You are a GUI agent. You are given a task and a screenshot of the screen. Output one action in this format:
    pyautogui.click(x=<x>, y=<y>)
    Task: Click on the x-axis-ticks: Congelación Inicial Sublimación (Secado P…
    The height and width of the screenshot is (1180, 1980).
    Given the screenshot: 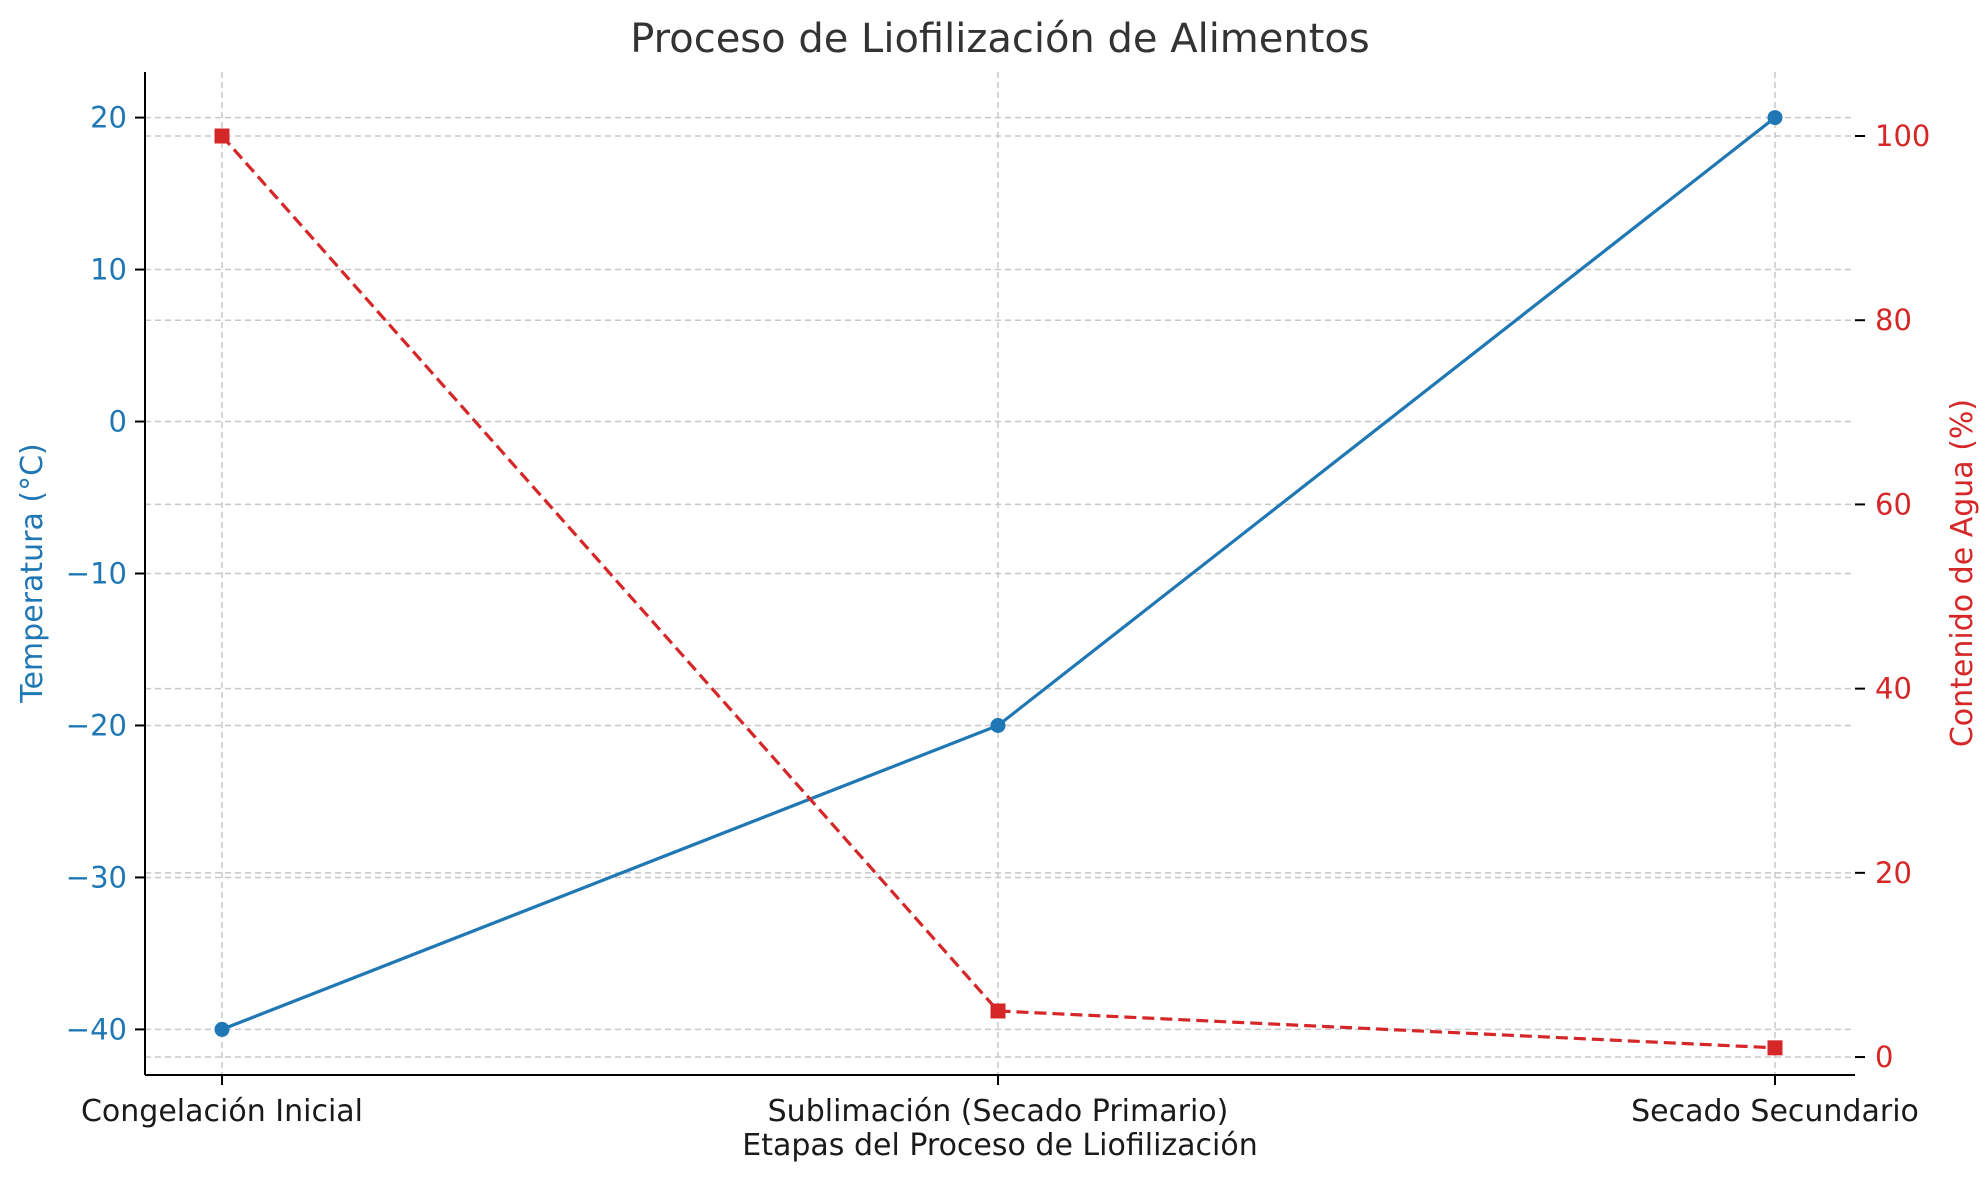 What is the action you would take?
    pyautogui.click(x=1000, y=1102)
    